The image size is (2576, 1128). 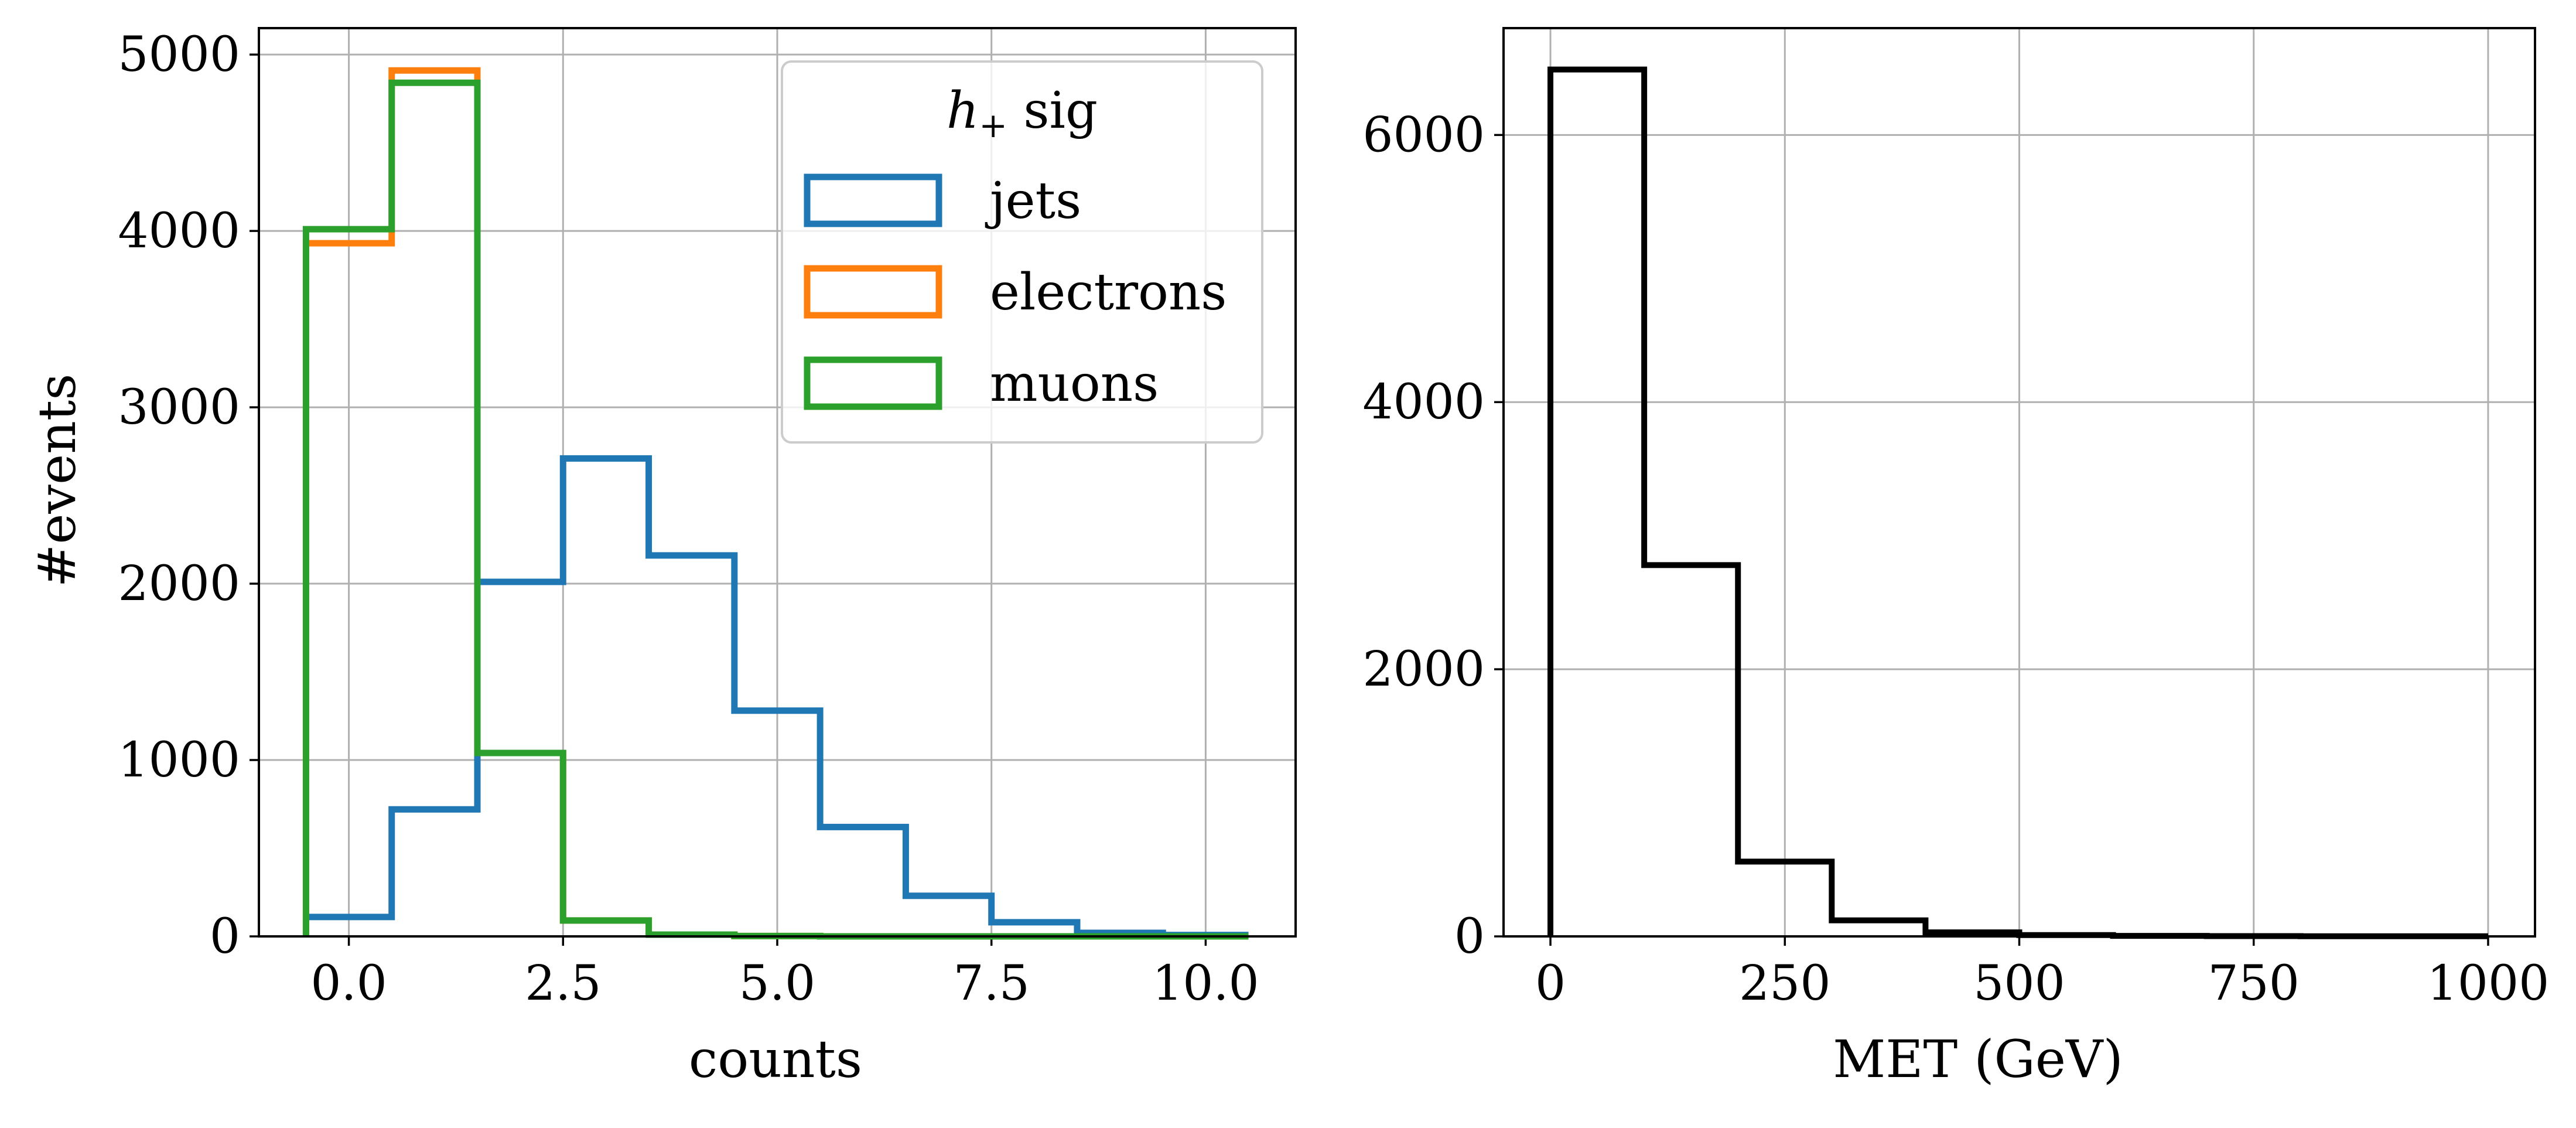 What do you see at coordinates (2019, 983) in the screenshot?
I see `x-tick-label: 500` at bounding box center [2019, 983].